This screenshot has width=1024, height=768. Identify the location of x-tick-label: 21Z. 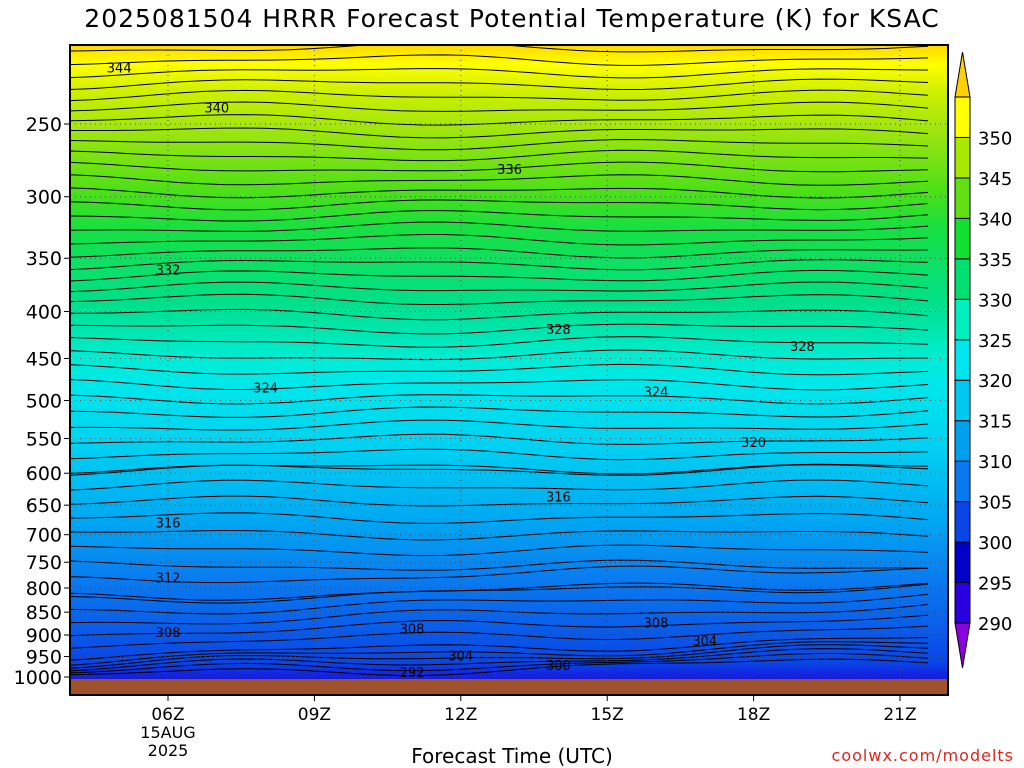
(899, 715).